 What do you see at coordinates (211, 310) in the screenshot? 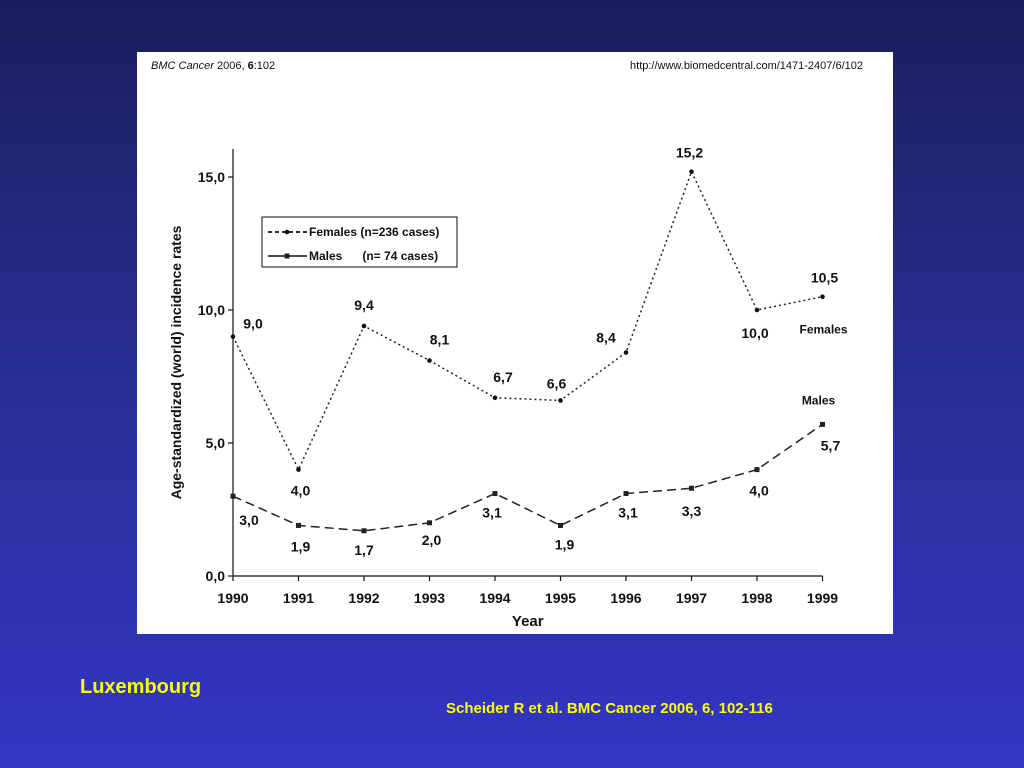
I see `y-tick-label: 10,0` at bounding box center [211, 310].